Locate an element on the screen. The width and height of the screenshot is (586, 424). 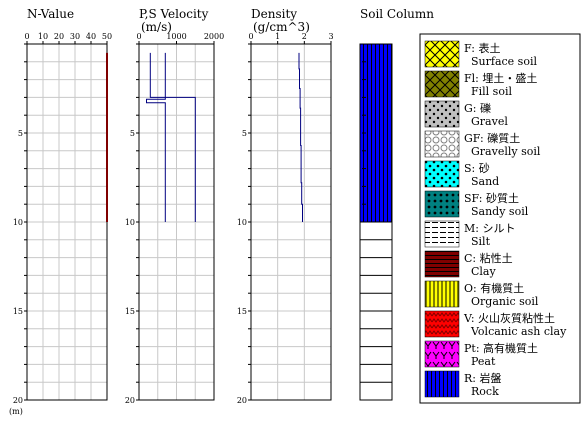
x-tick-label: 2 is located at coordinates (304, 36).